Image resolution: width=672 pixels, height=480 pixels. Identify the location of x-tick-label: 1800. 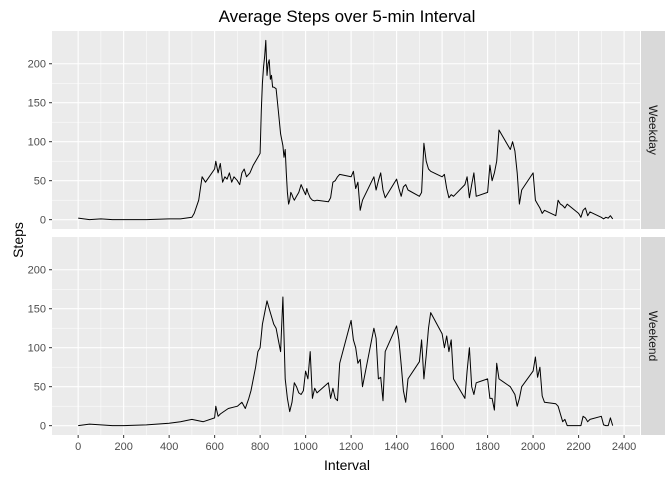
(487, 447).